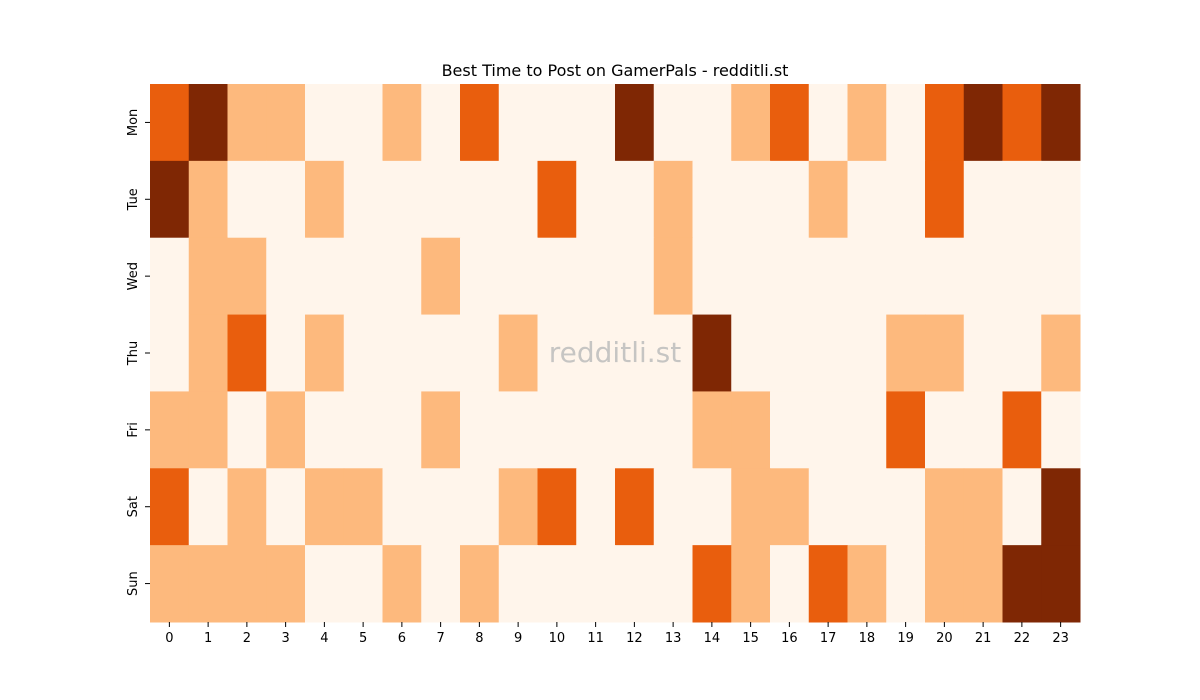 The width and height of the screenshot is (1200, 700). I want to click on x-tick-label: 11, so click(595, 638).